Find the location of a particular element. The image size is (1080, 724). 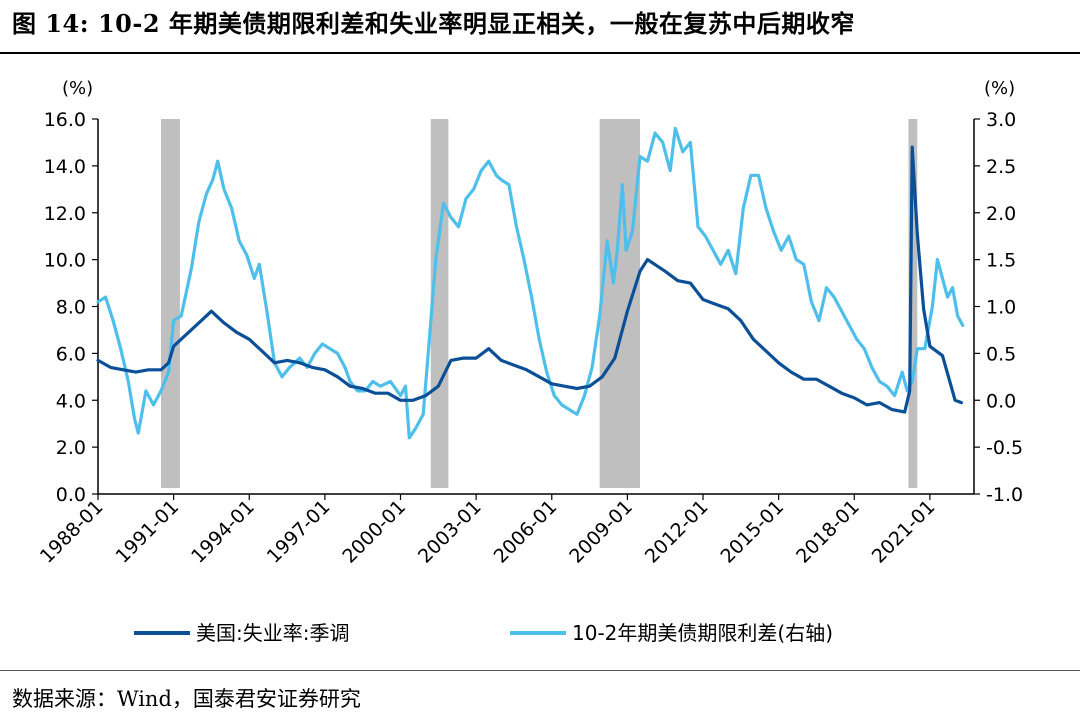

x-tick-label: 1997-01 is located at coordinates (299, 532).